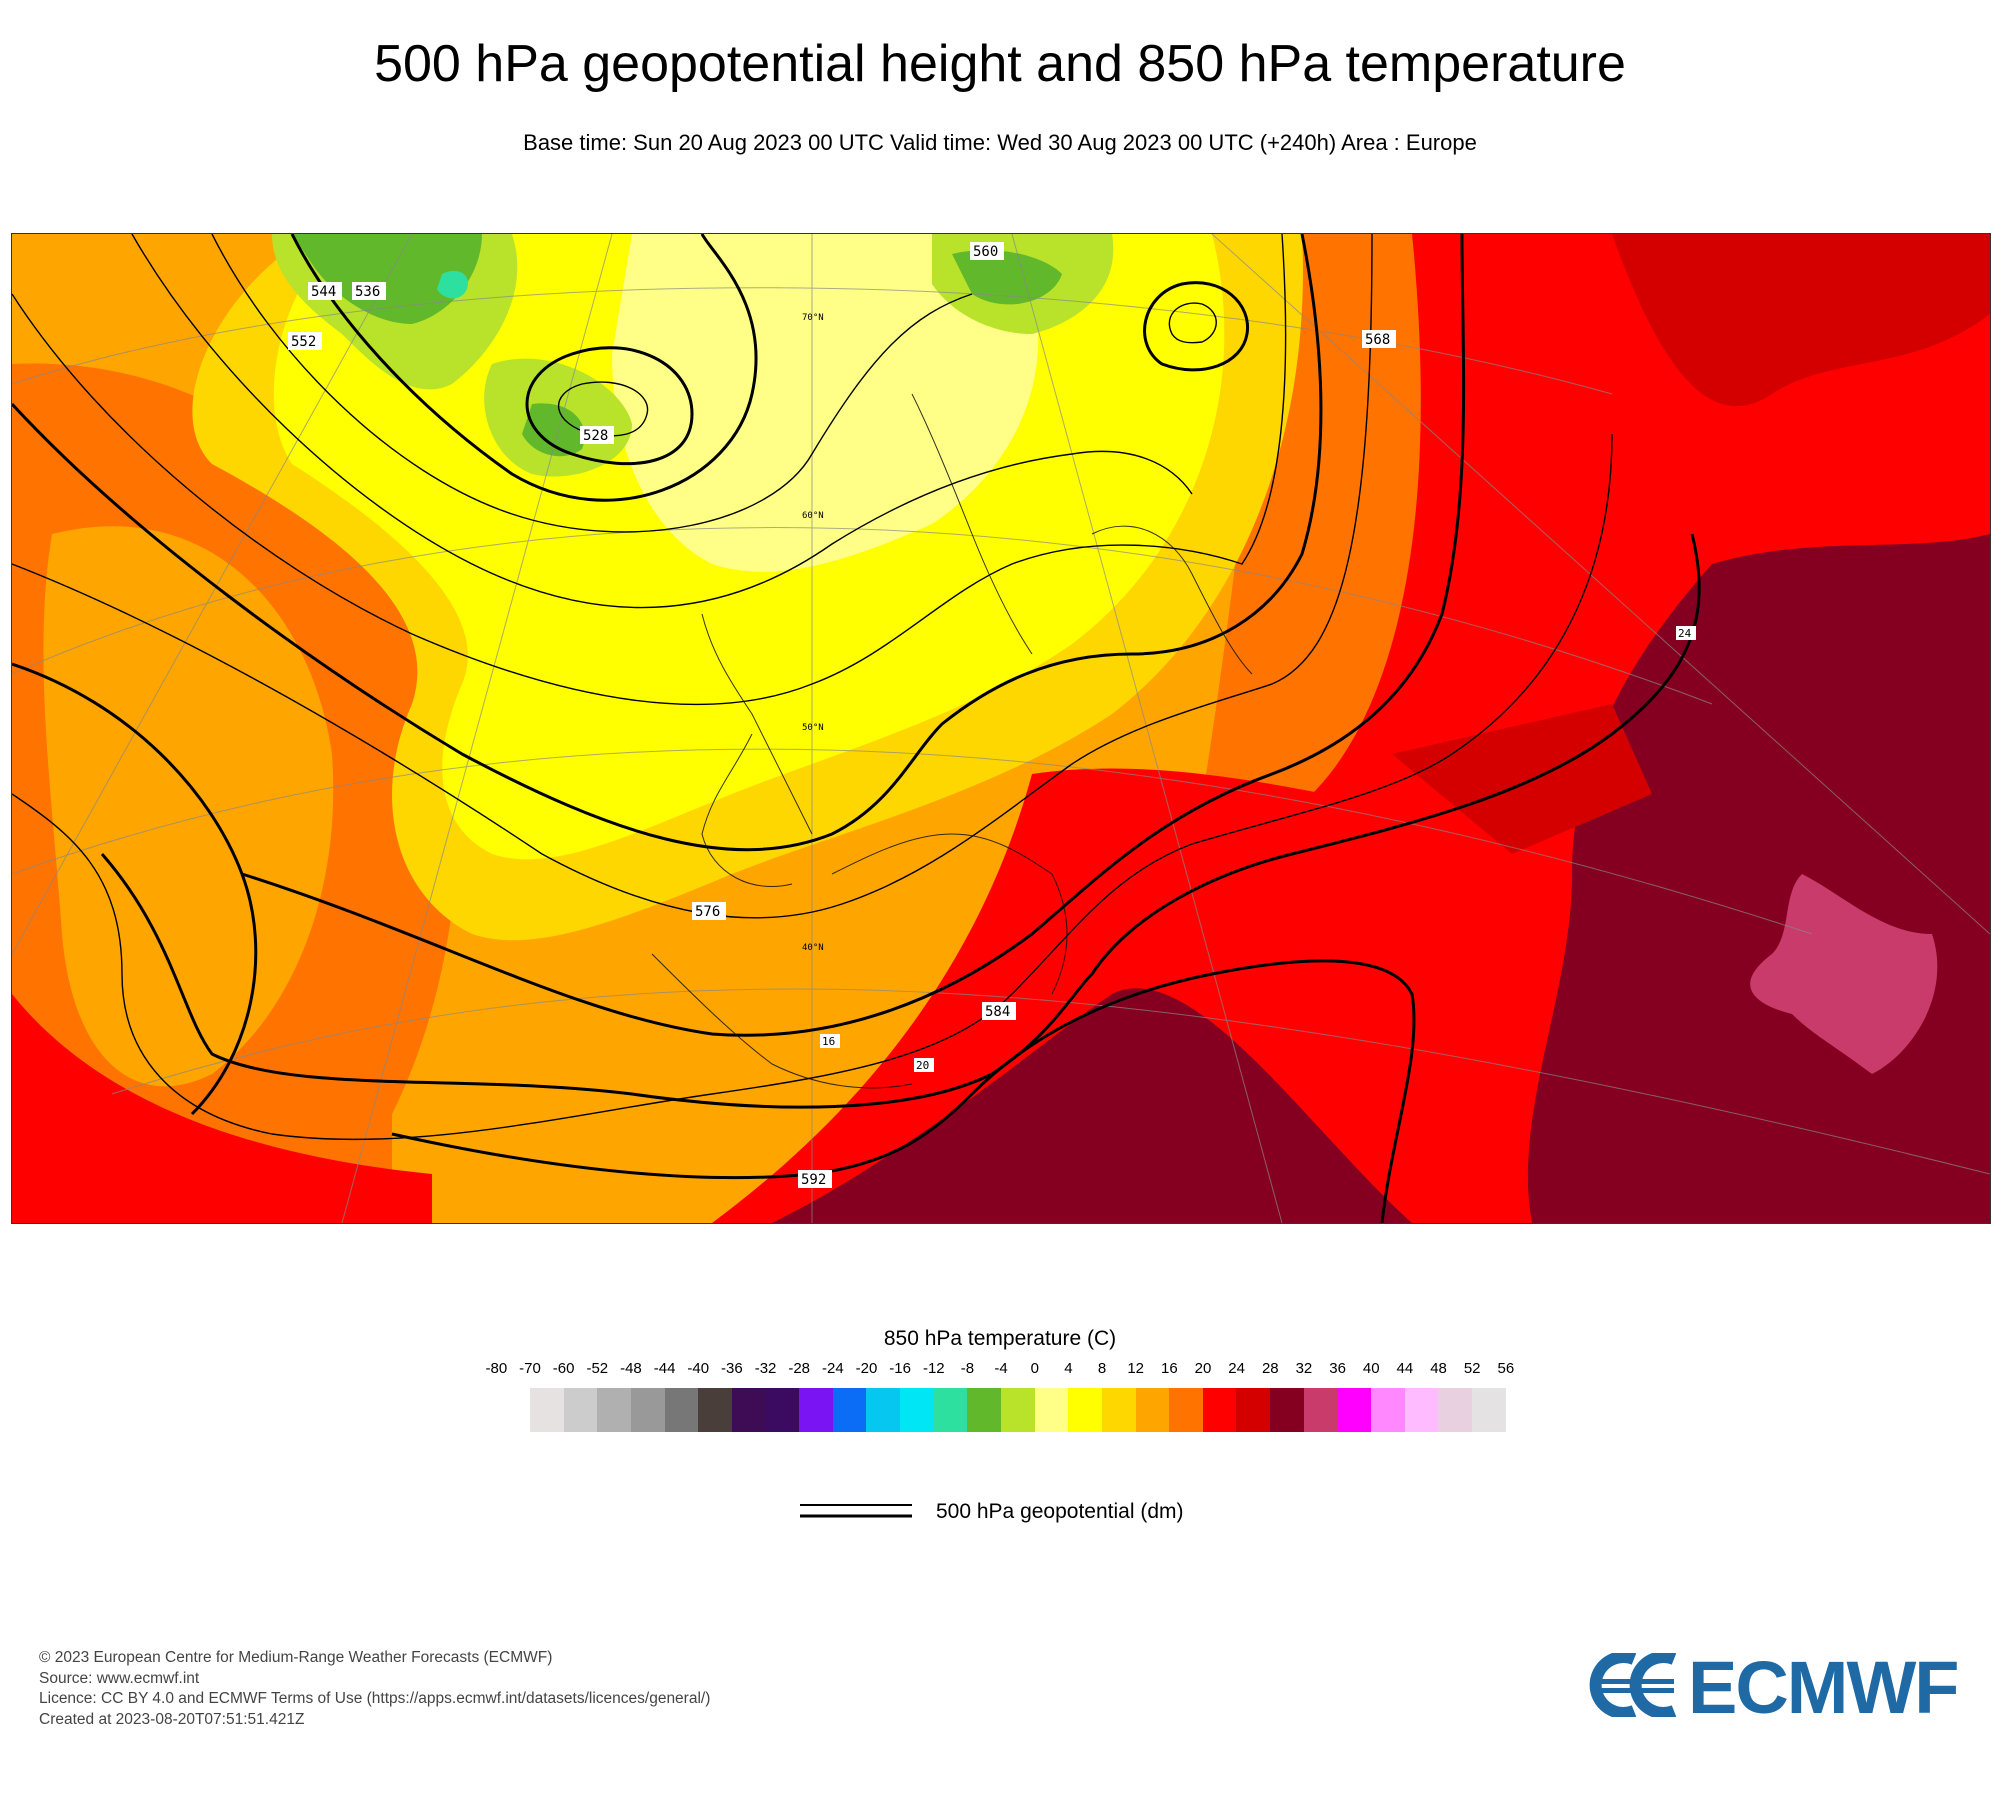 Image resolution: width=2000 pixels, height=1800 pixels. Describe the element at coordinates (1506, 1368) in the screenshot. I see `colorbar-tick-label: 56` at that location.